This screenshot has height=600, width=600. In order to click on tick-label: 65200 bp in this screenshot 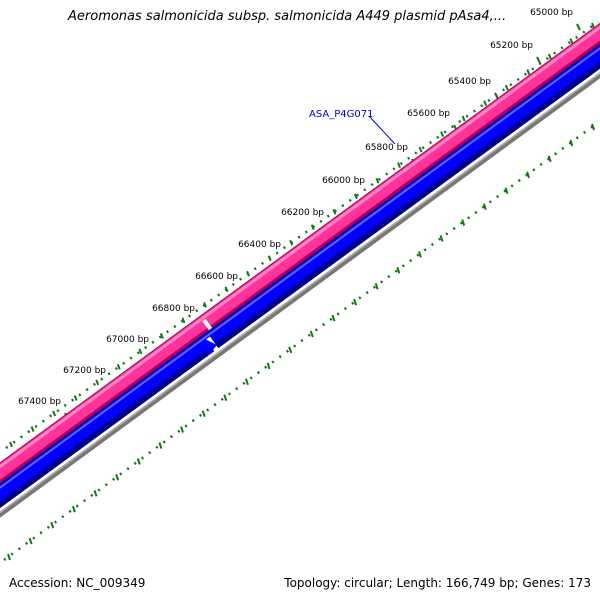, I will do `click(511, 46)`.